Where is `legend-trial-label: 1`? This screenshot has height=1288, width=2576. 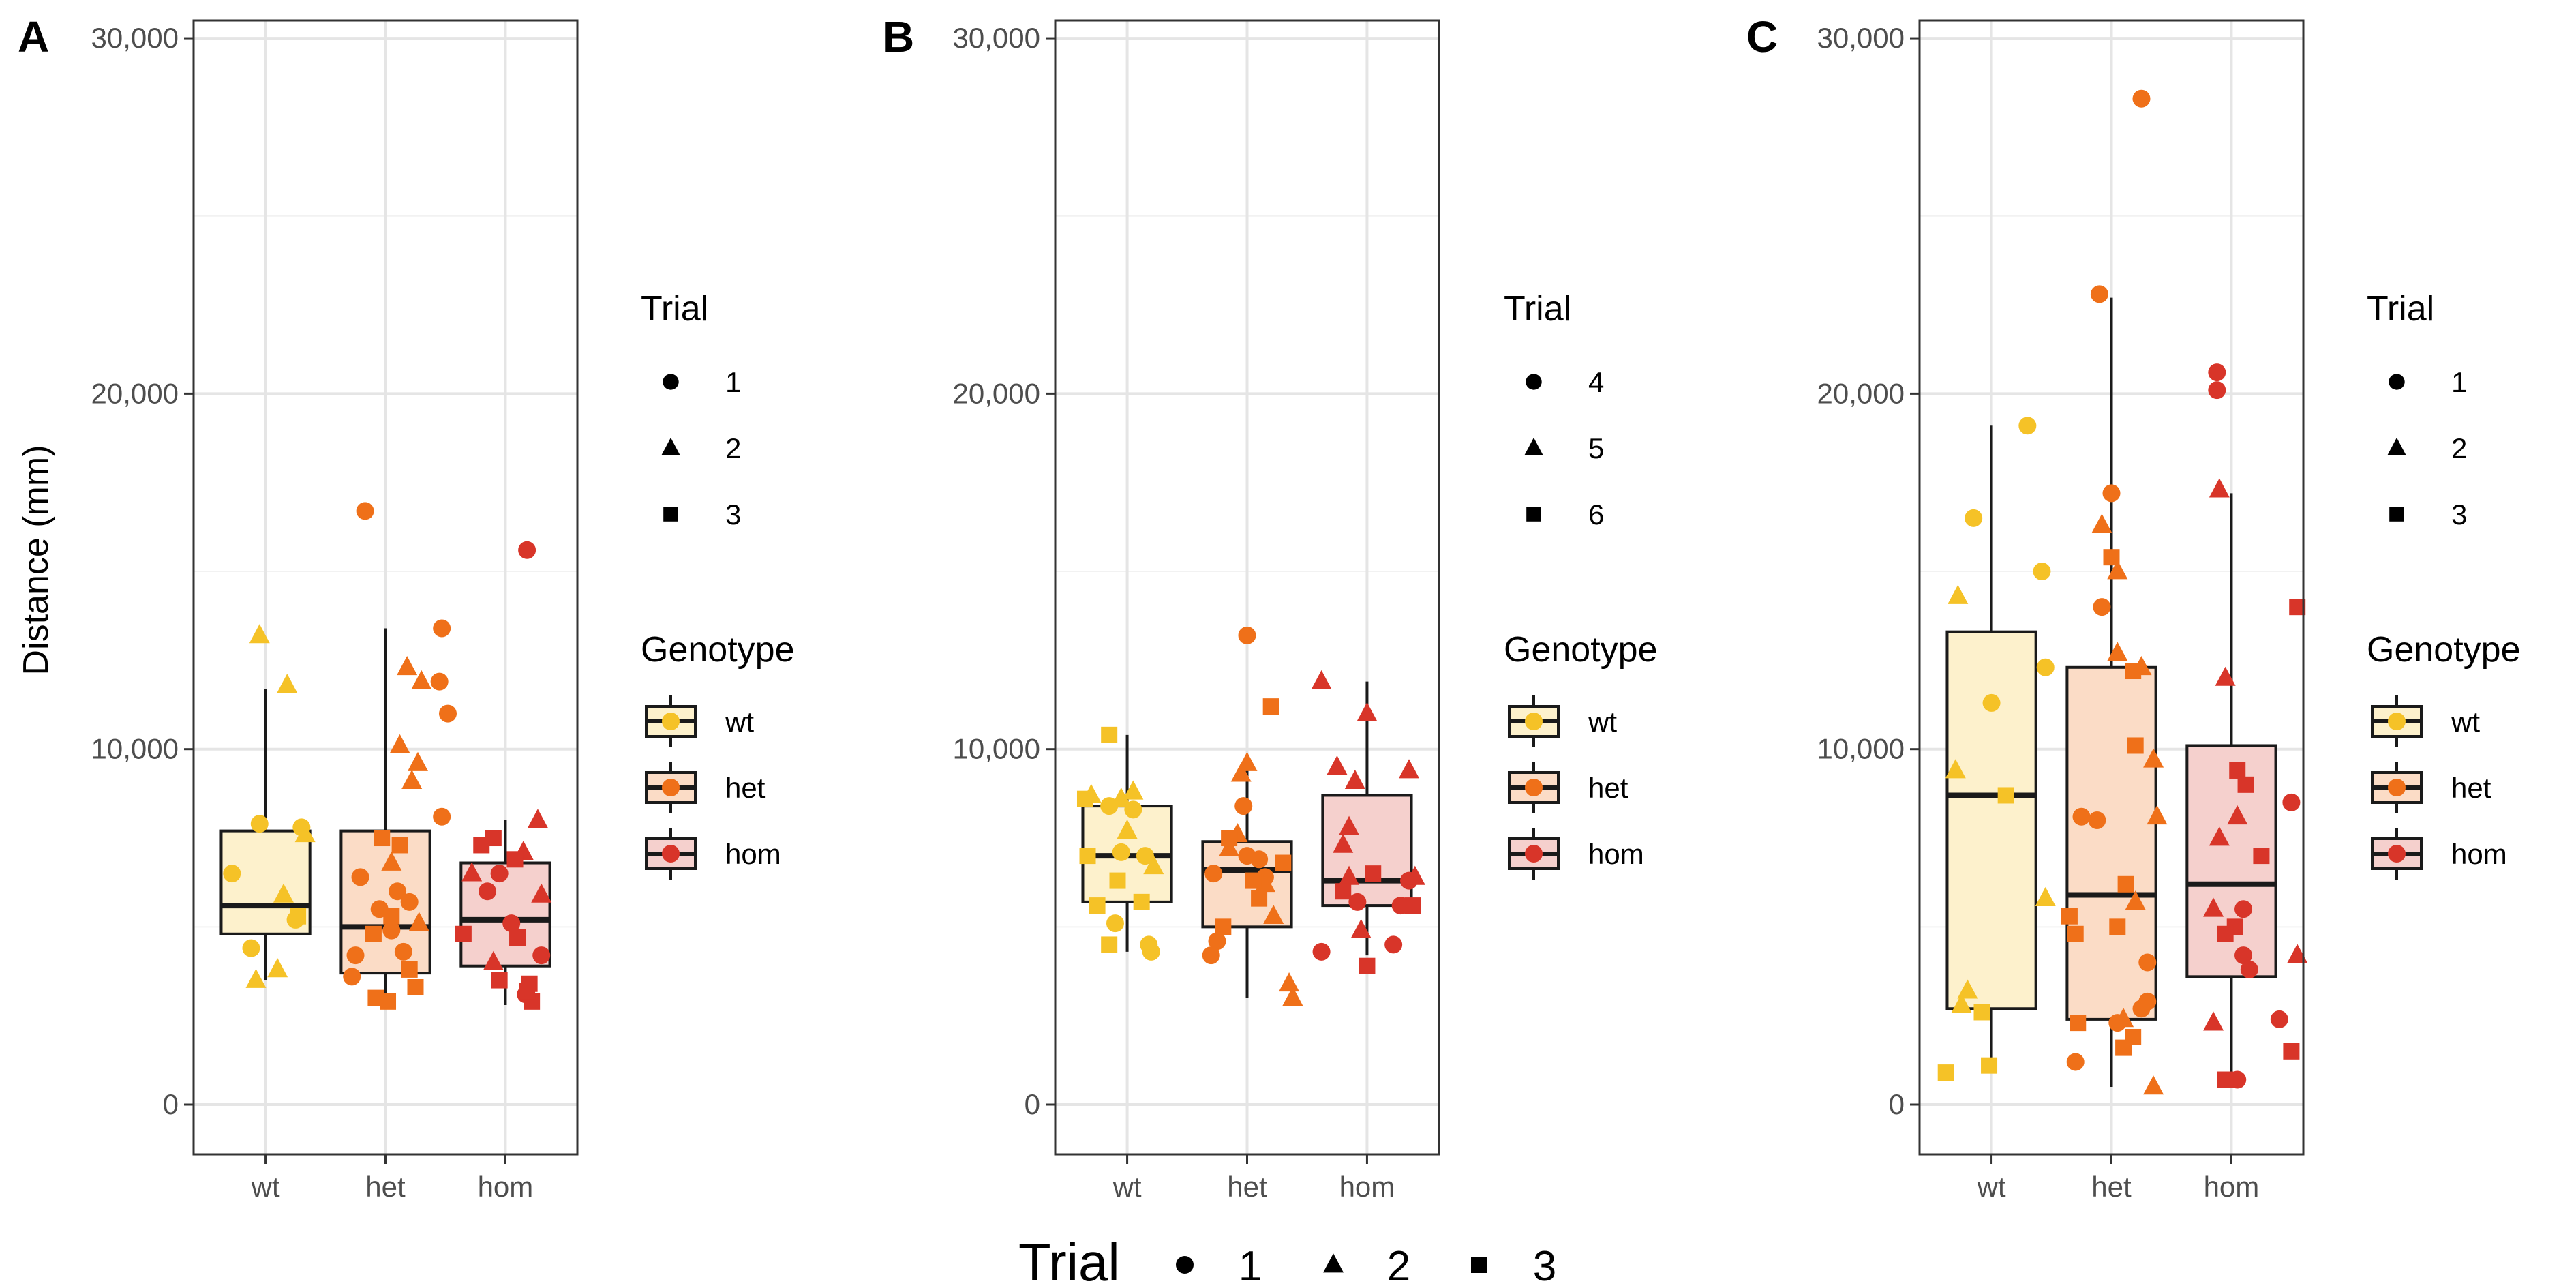 legend-trial-label: 1 is located at coordinates (2459, 382).